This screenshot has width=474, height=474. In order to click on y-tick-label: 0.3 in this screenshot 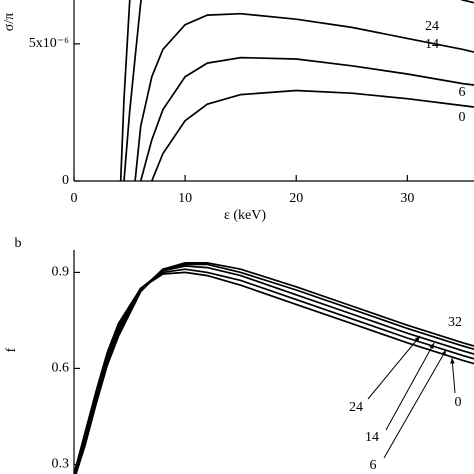, I will do `click(61, 464)`.